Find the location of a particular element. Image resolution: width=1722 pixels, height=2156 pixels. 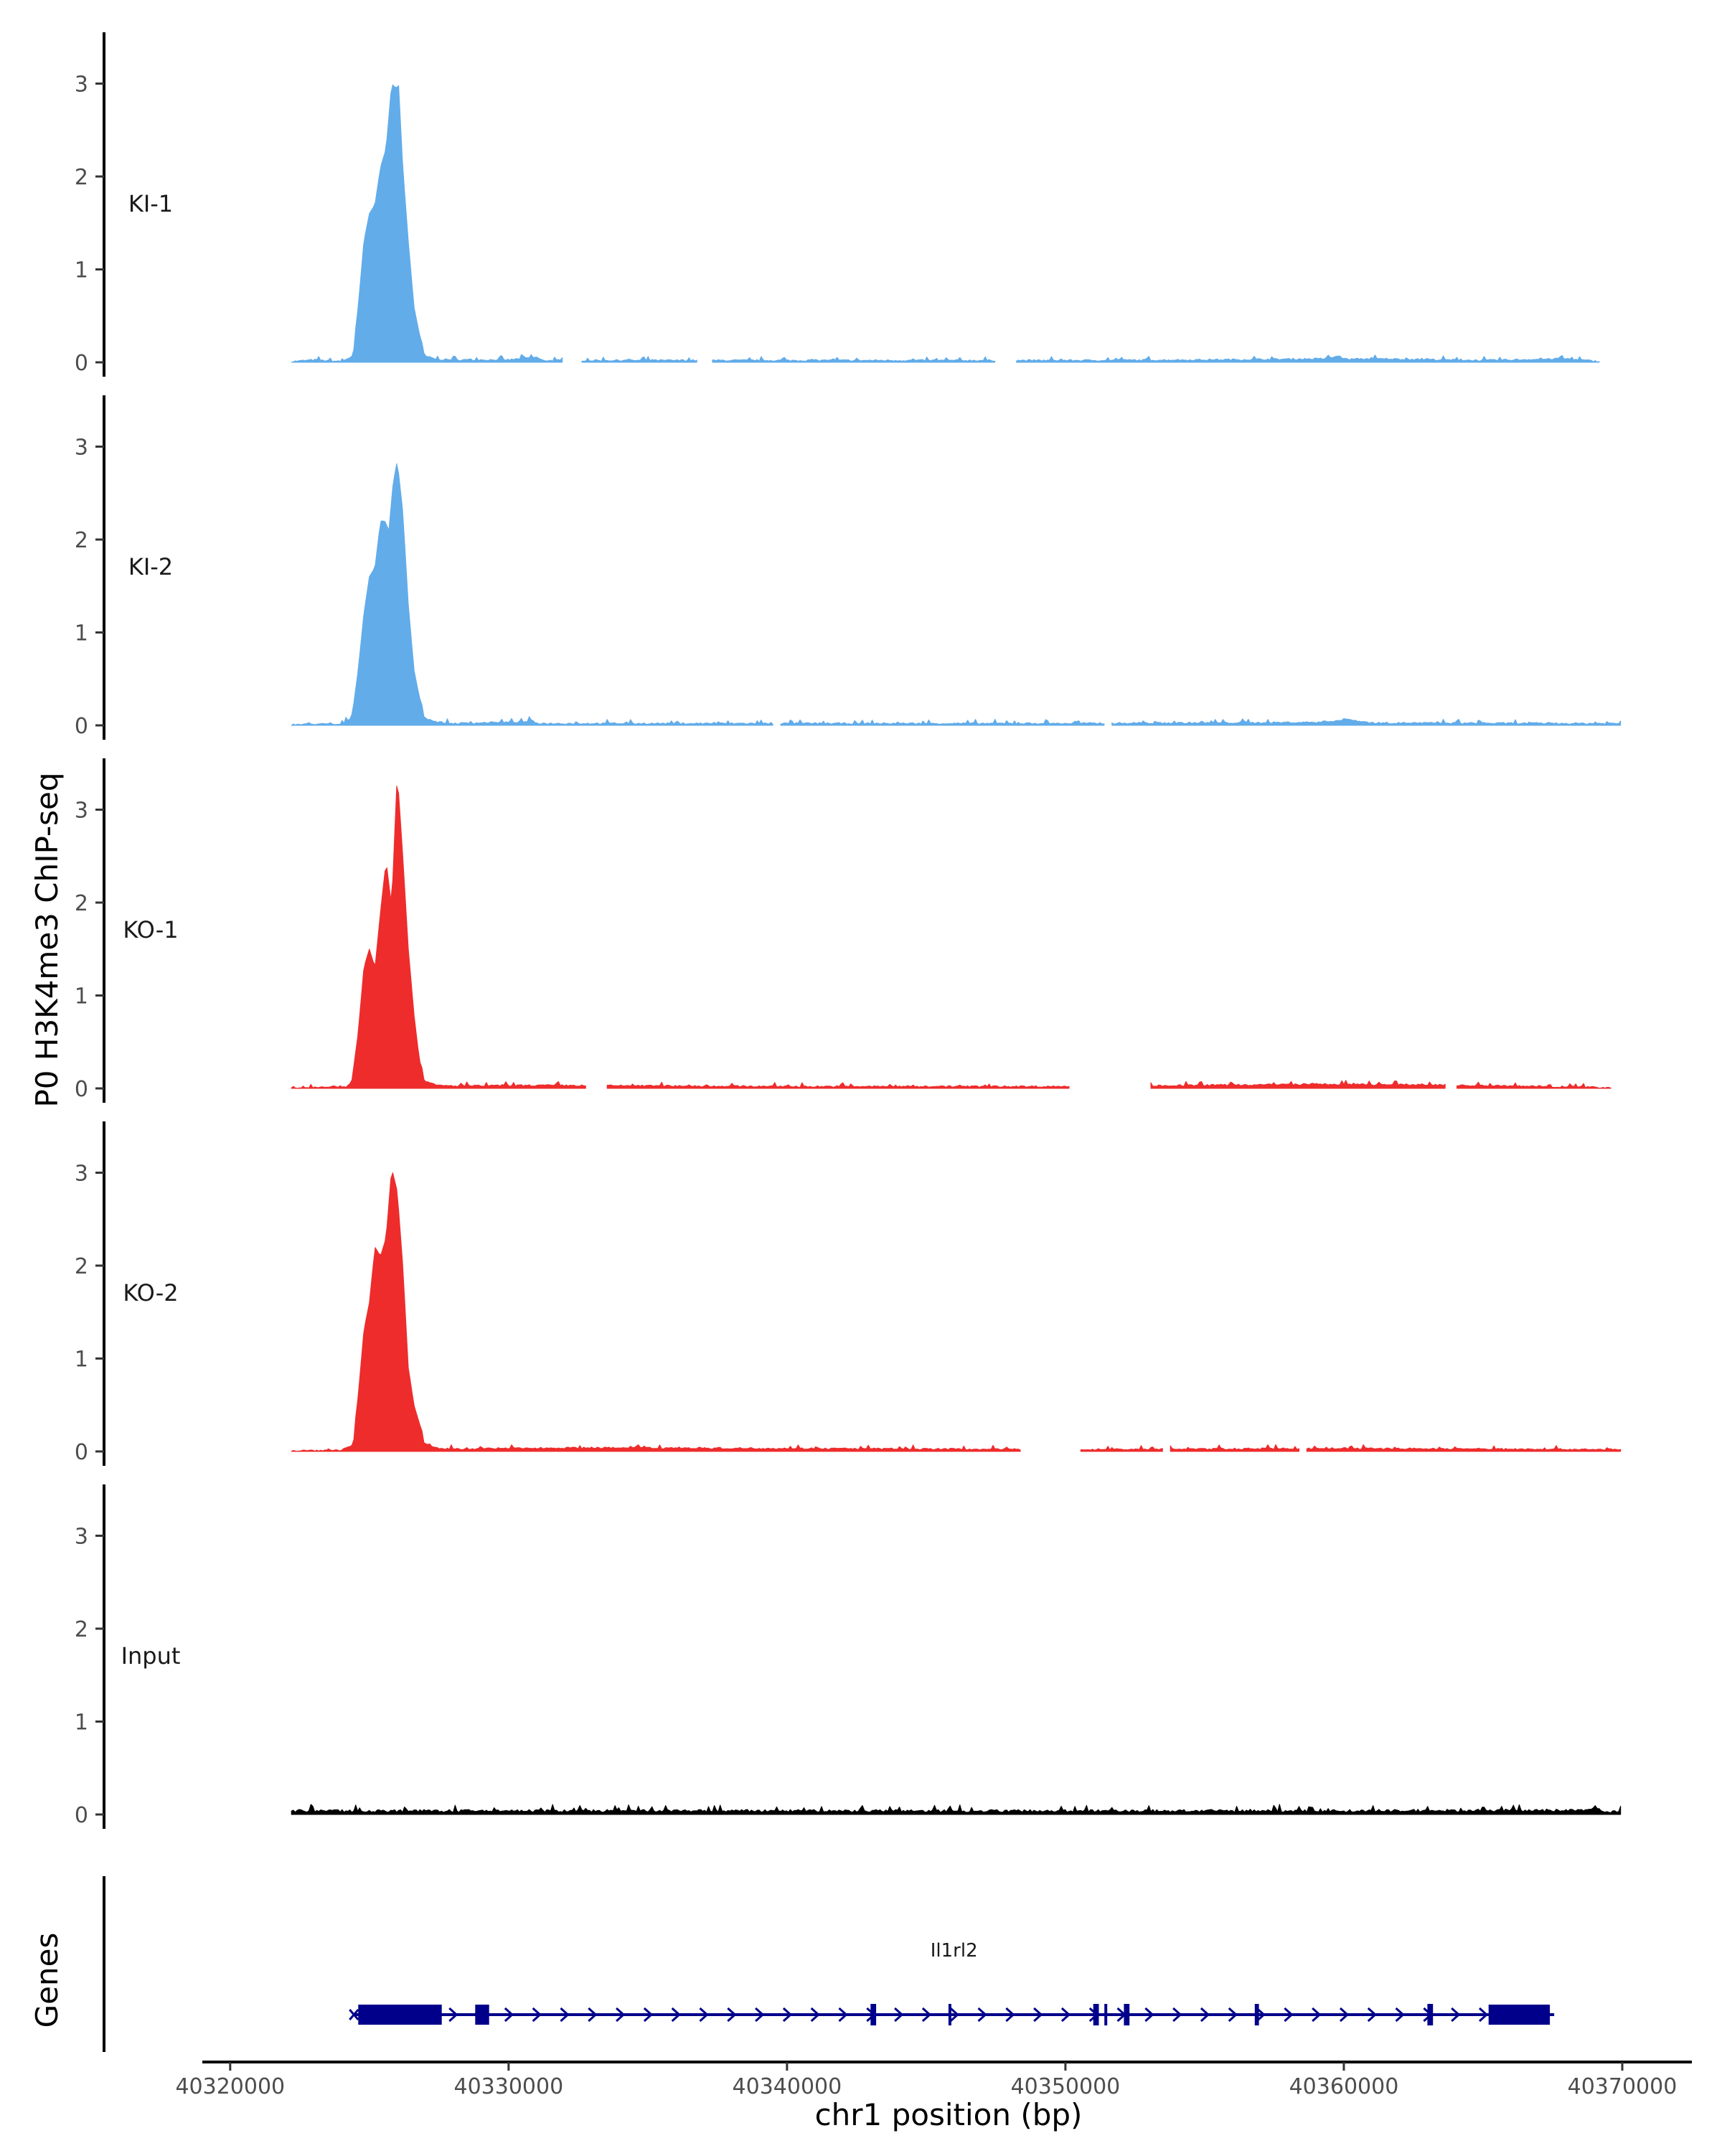

track-panel-ko-2: 0 1 2 3 KO-2 is located at coordinates (849, 1293).